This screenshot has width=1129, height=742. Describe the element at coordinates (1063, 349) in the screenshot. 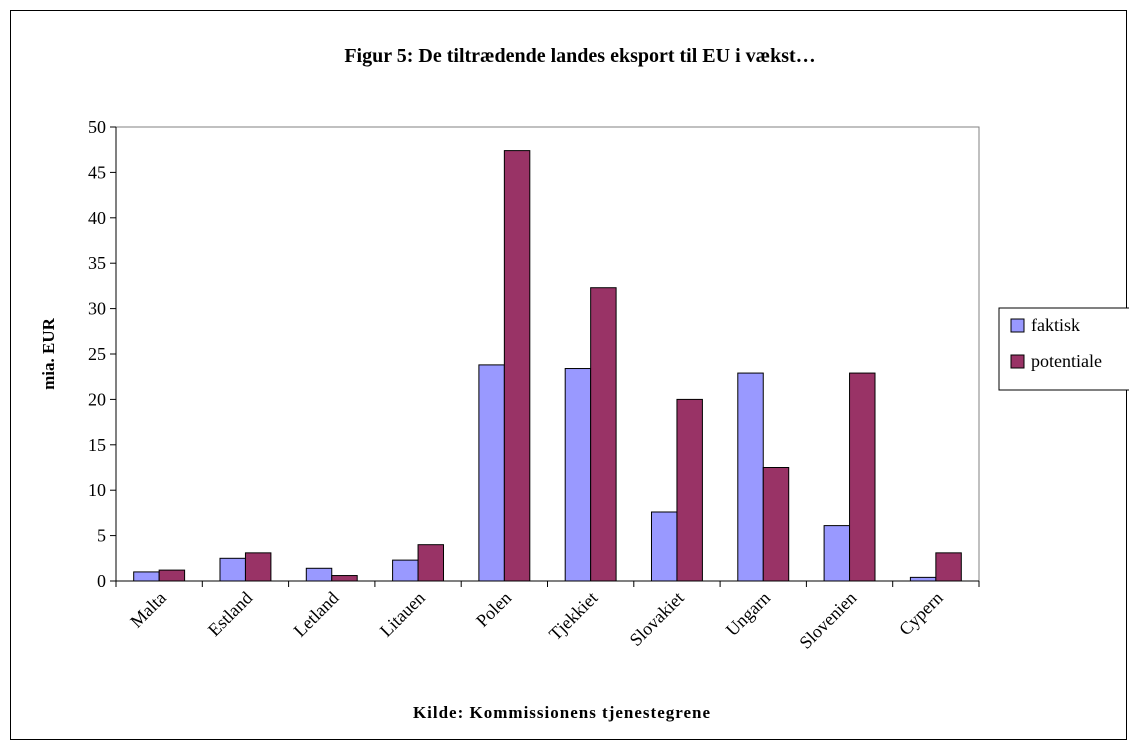

I see `legend: faktisk potentiale` at that location.